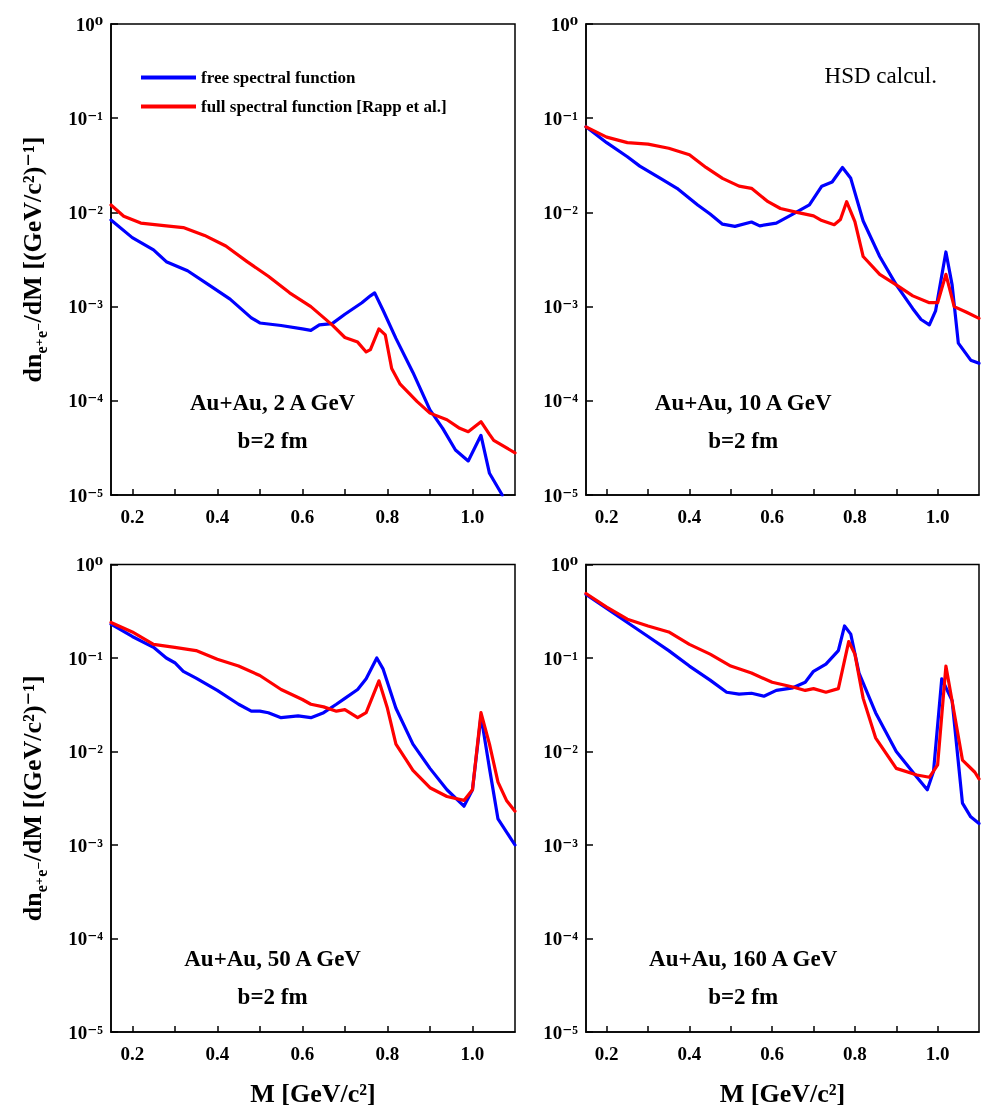 The height and width of the screenshot is (1111, 981). What do you see at coordinates (743, 403) in the screenshot?
I see `annotation: Au+Au, 10 A GeV` at bounding box center [743, 403].